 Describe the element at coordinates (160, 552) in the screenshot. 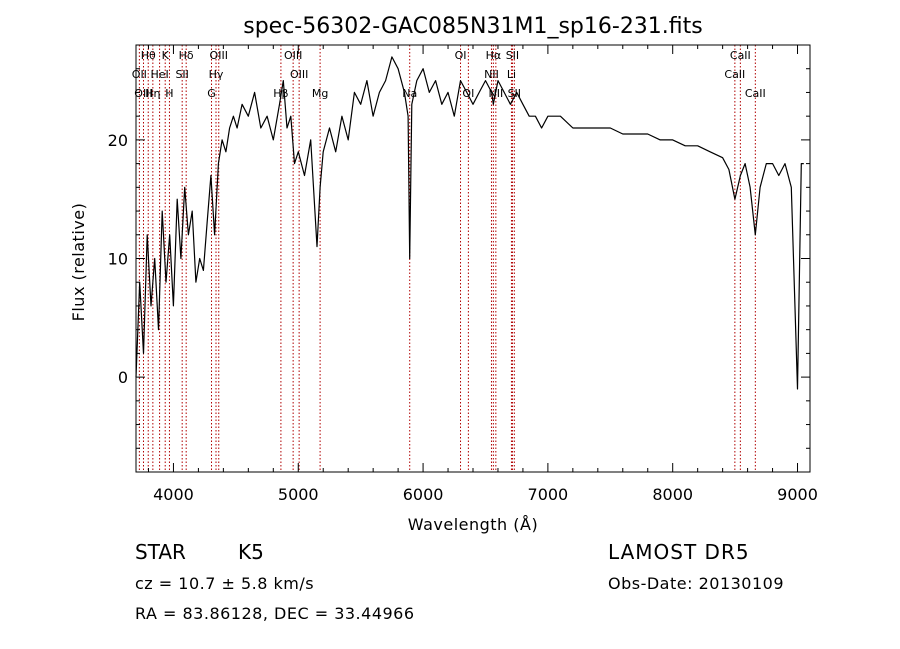

I see `object-class: STAR` at that location.